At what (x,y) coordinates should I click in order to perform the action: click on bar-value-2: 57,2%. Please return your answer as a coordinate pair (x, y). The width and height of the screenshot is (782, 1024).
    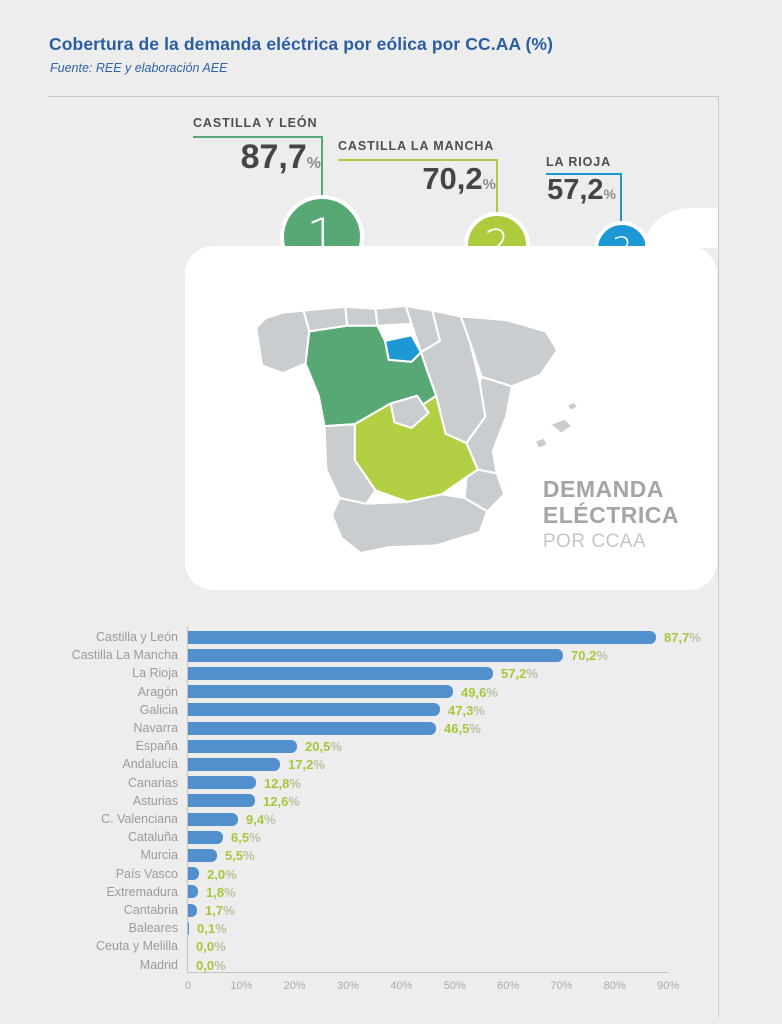
    Looking at the image, I should click on (519, 674).